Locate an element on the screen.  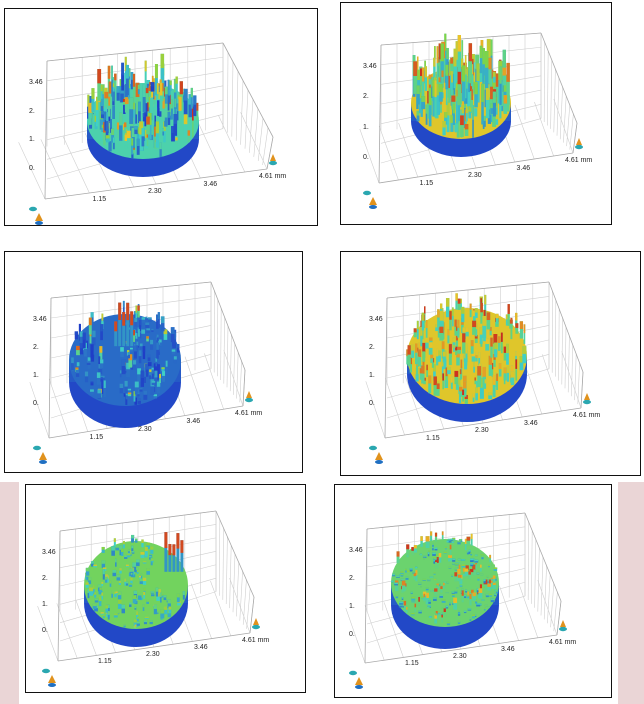
surface-plot-panel-6: 3.46 2. 1. 0. 1.15 2.30 3.46 4.61 mm is located at coordinates (473, 591).